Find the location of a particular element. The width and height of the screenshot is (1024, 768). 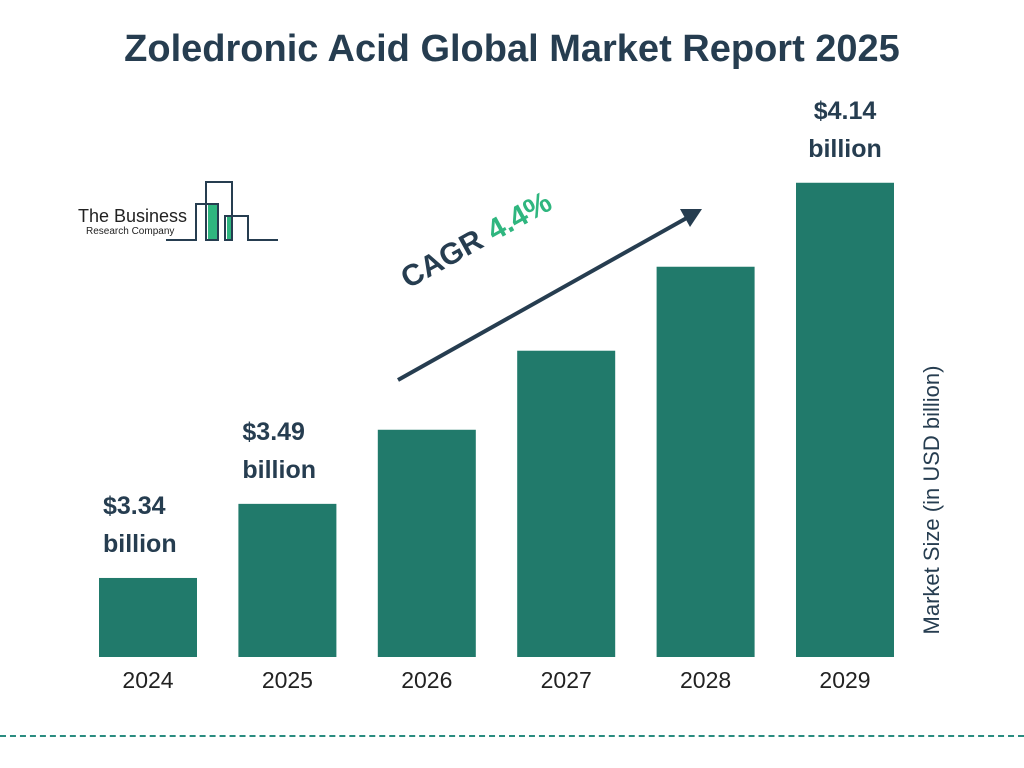

company-logo: The Business Research Company is located at coordinates (183, 212).